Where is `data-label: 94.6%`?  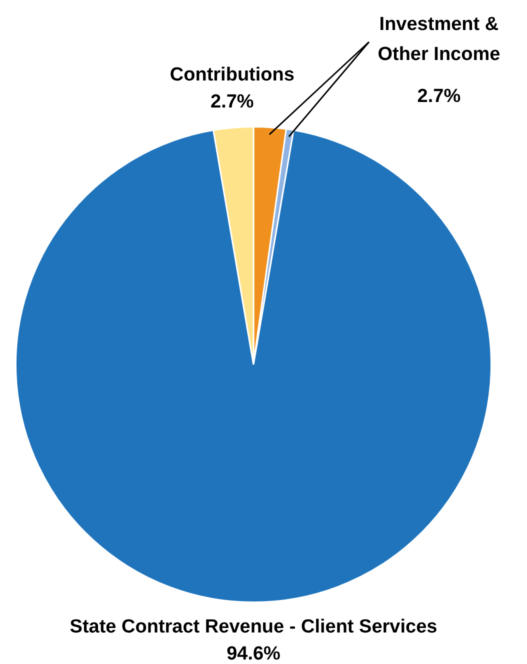
data-label: 94.6% is located at coordinates (253, 653).